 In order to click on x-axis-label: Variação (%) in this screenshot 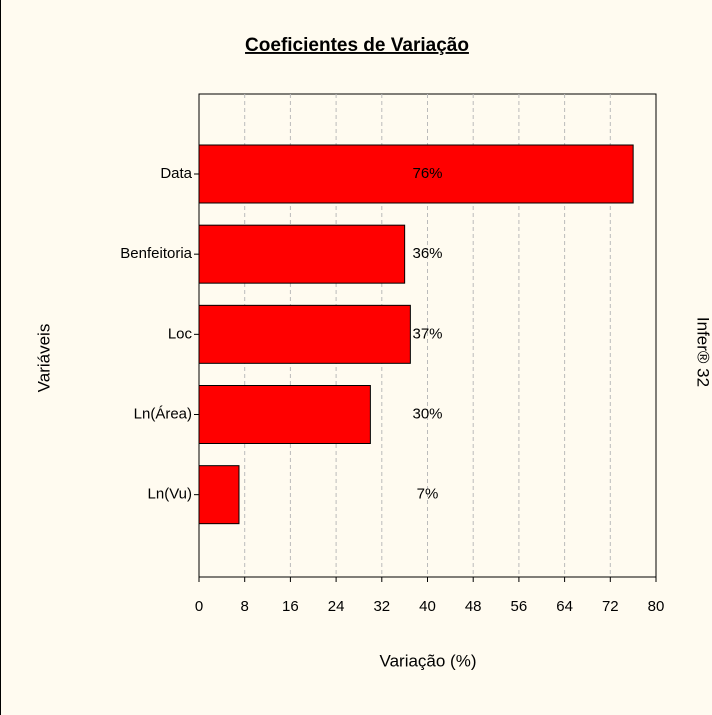, I will do `click(428, 660)`.